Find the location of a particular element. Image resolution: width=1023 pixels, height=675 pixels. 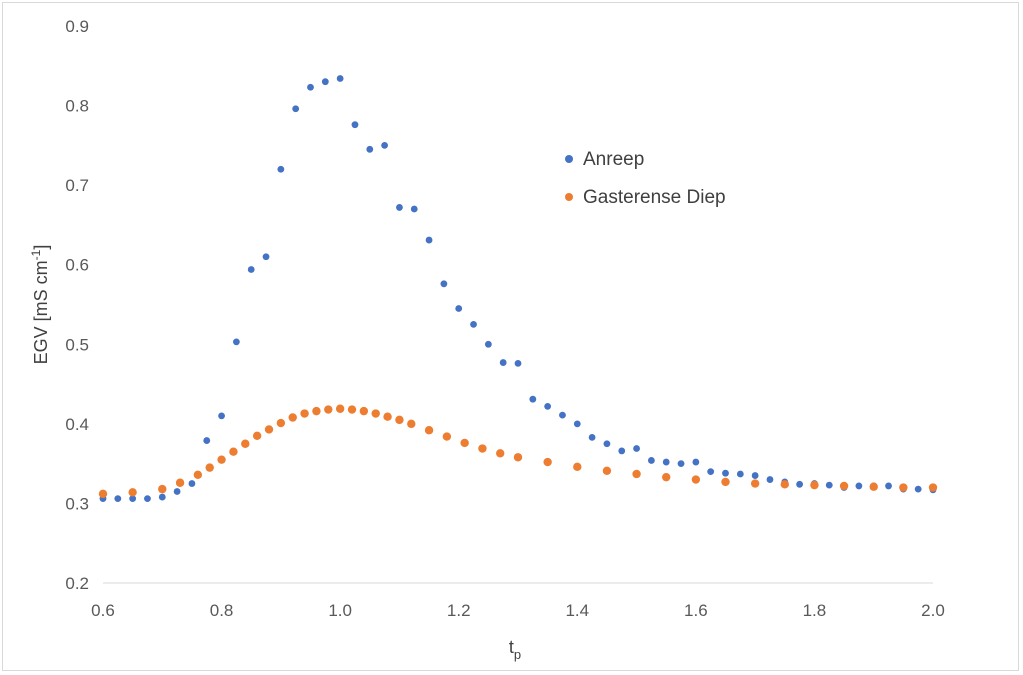

x-tick-label: 2.0 is located at coordinates (933, 610).